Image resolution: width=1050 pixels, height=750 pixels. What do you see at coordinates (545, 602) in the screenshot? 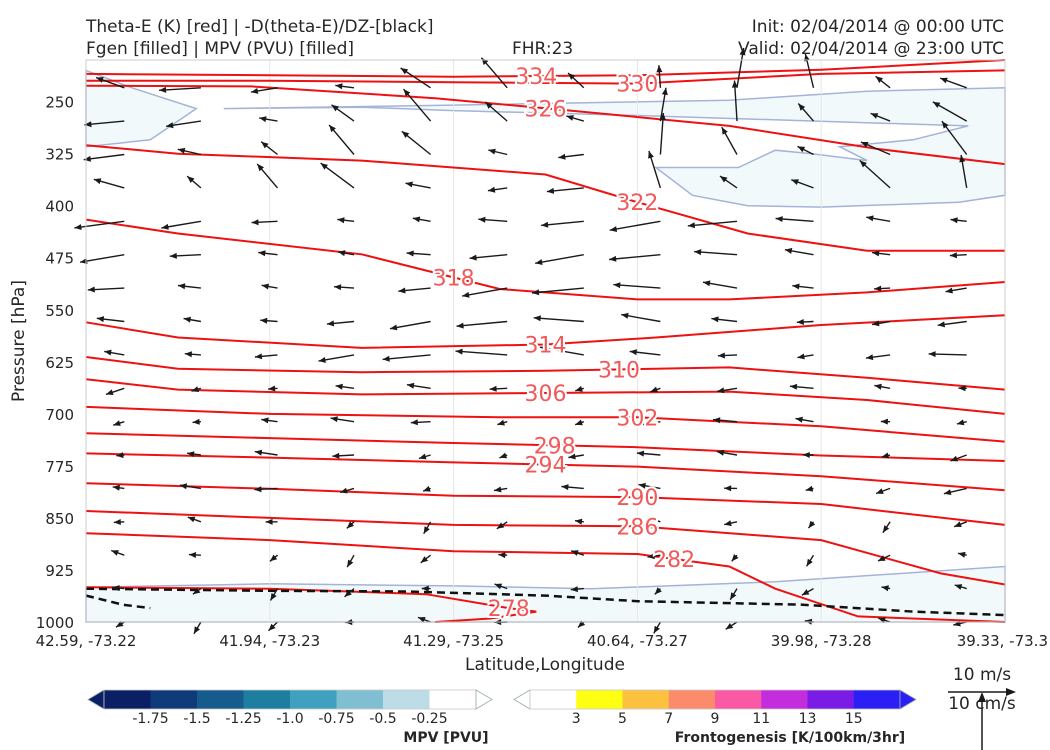
I see `dtheta-dz-layer` at bounding box center [545, 602].